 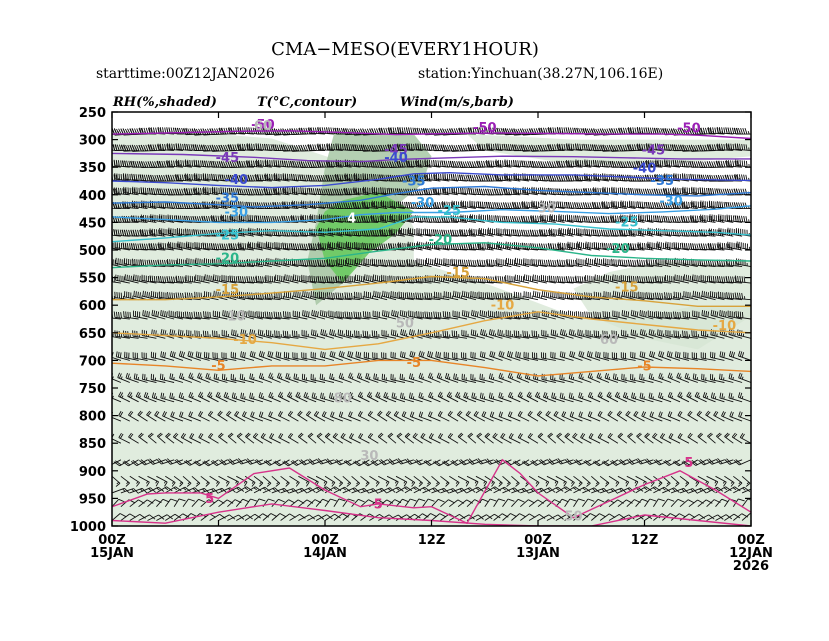 I want to click on rh-contour-label: 10, so click(x=236, y=317).